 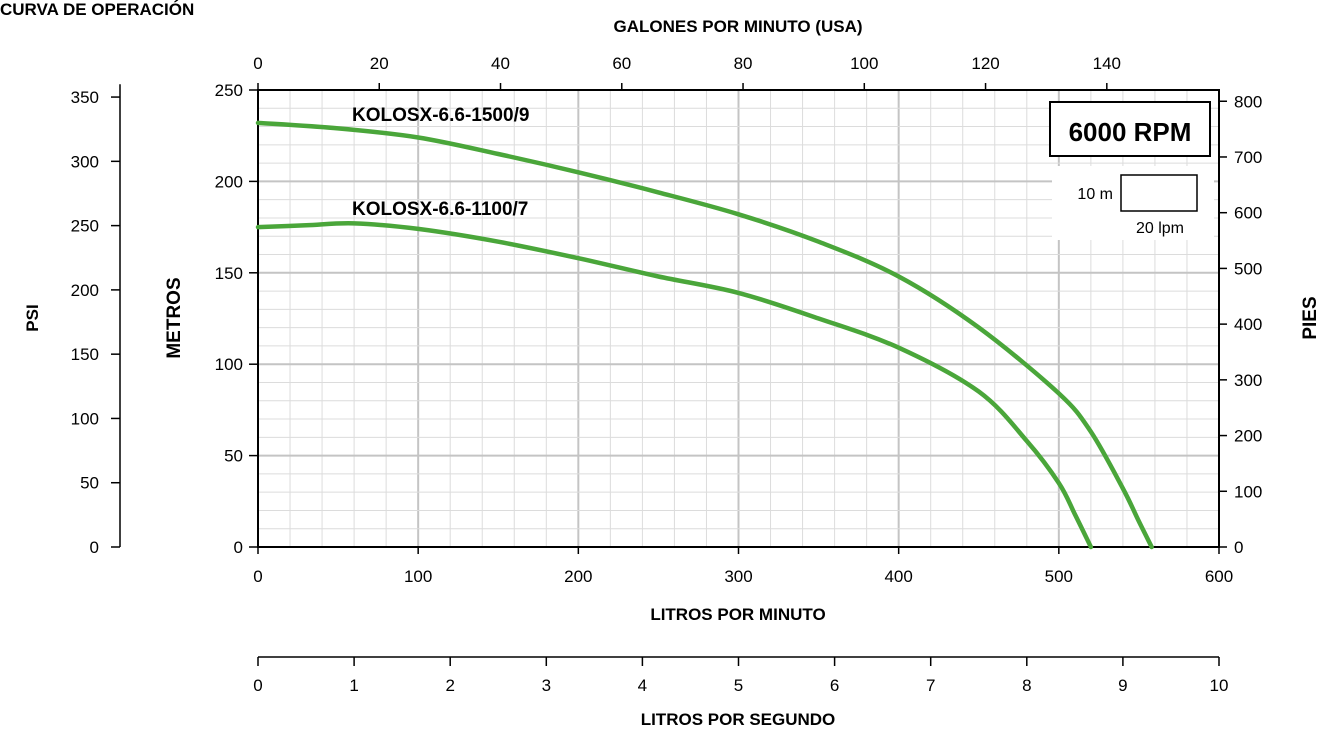 I want to click on bottom-axis-tick-label: 400, so click(x=898, y=576).